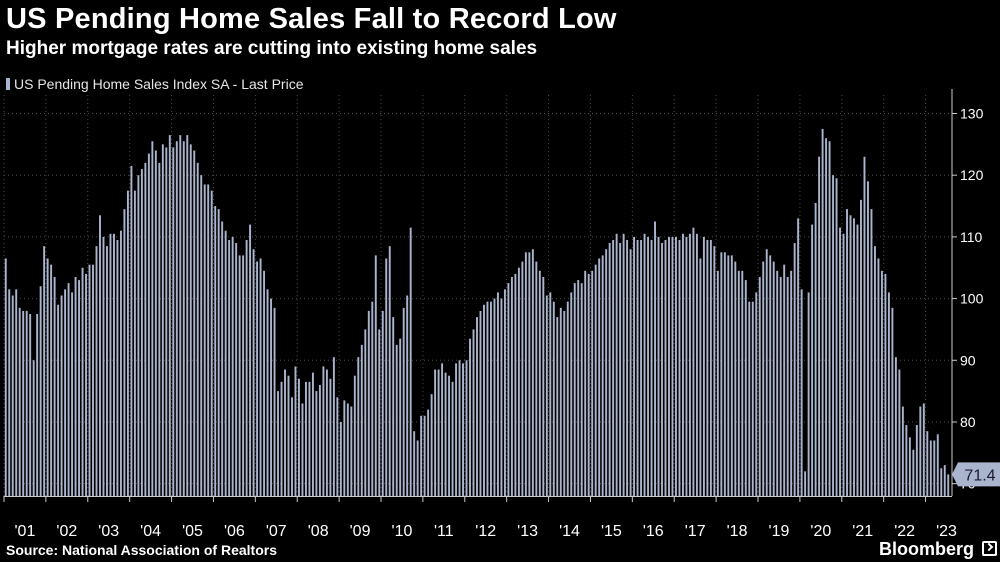  Describe the element at coordinates (820, 531) in the screenshot. I see `x-tick-label: '20` at that location.